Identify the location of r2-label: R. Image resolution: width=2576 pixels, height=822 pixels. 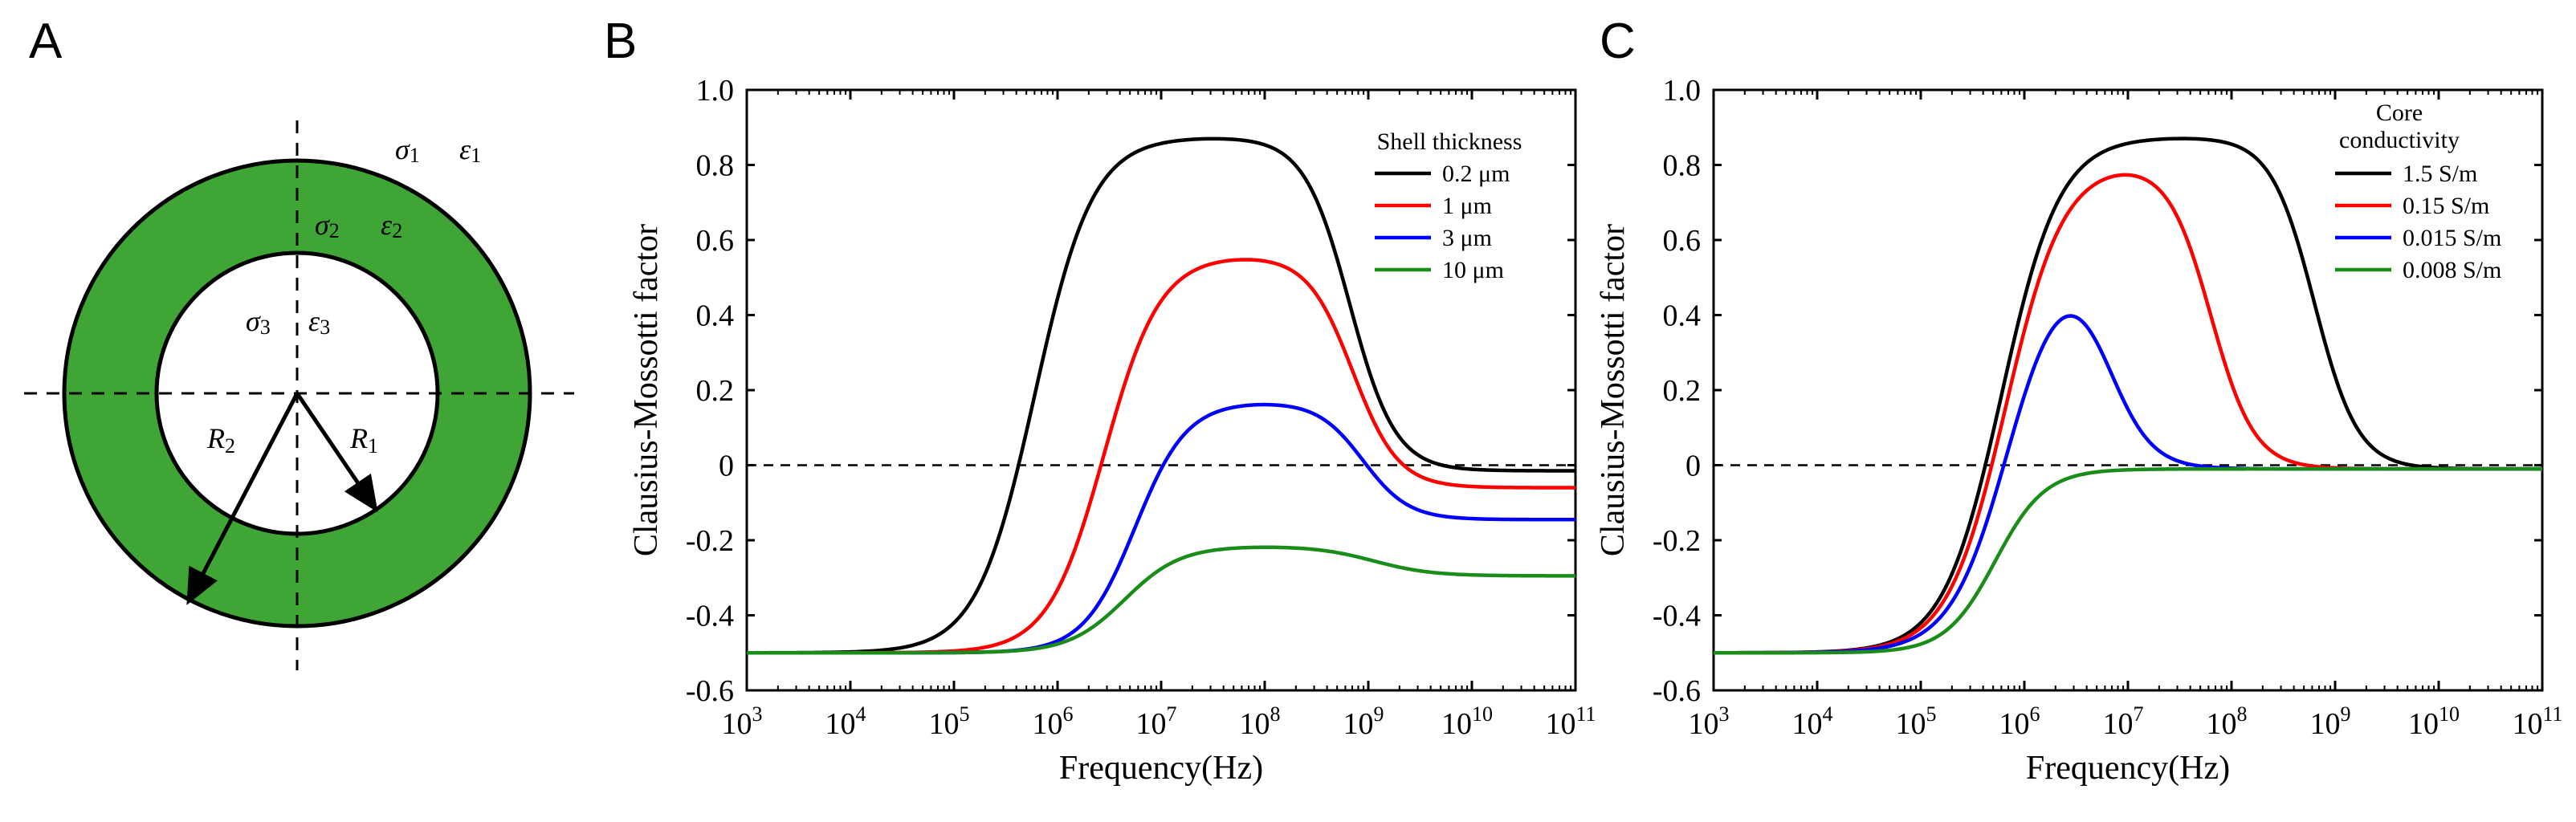
(215, 438).